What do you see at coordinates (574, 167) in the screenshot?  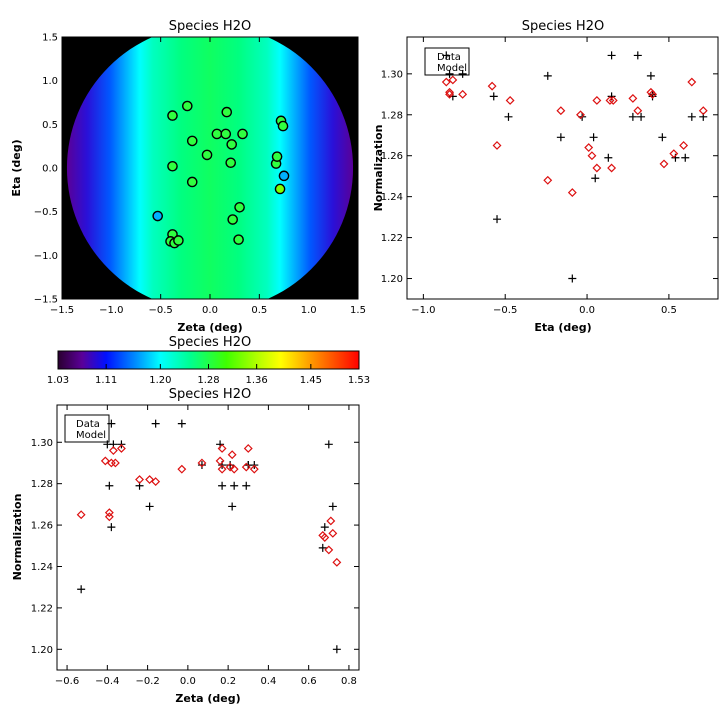 I see `eta-marks-group` at bounding box center [574, 167].